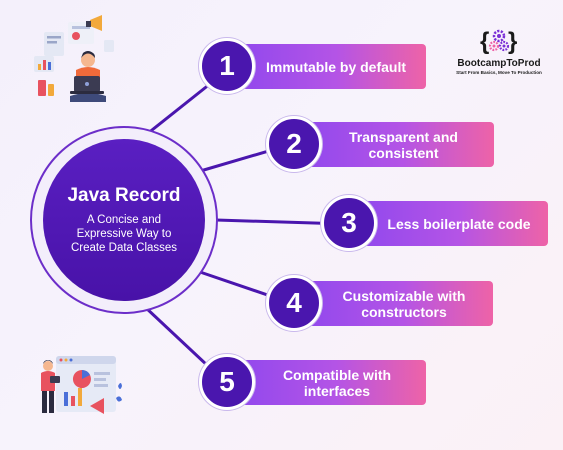  What do you see at coordinates (294, 303) in the screenshot?
I see `feature-number-4: 4` at bounding box center [294, 303].